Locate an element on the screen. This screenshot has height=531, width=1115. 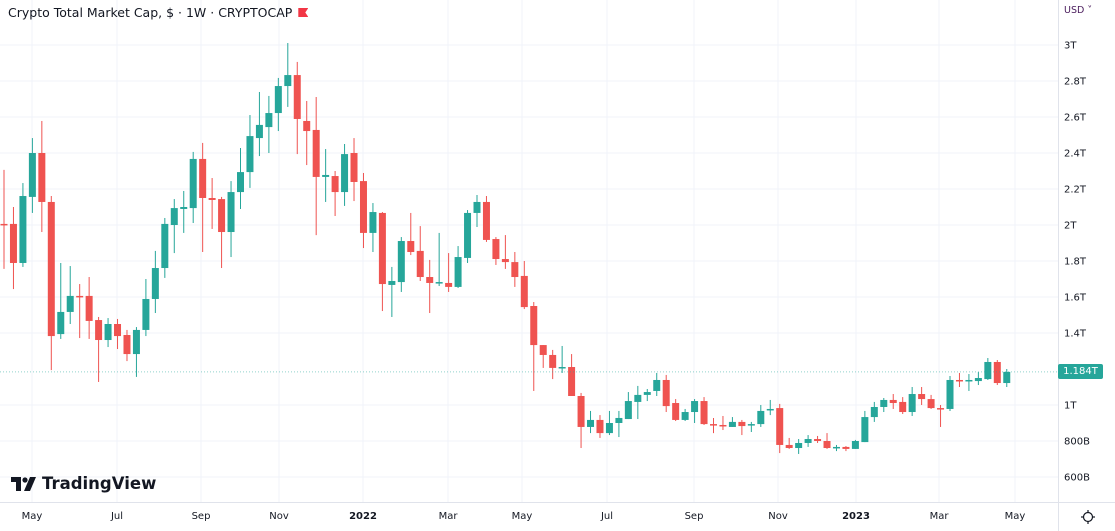
time-tick-label: 2022 is located at coordinates (363, 516).